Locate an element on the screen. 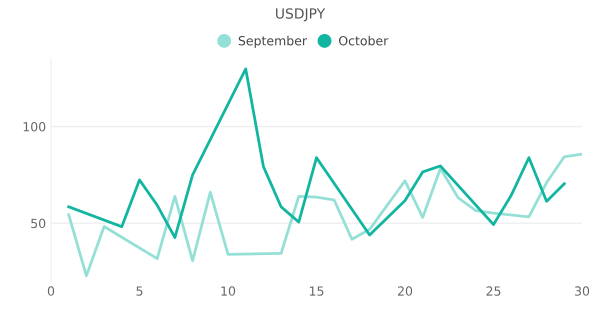 The width and height of the screenshot is (600, 327). legend-label: September is located at coordinates (273, 42).